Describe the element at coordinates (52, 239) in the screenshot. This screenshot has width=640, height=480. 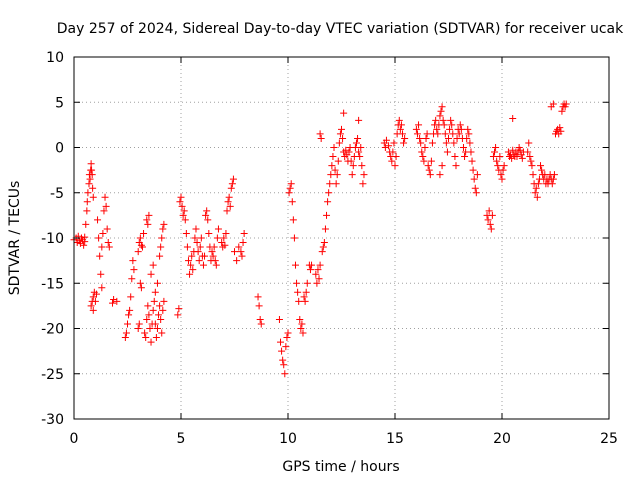
I see `y-tick-label: -10` at that location.